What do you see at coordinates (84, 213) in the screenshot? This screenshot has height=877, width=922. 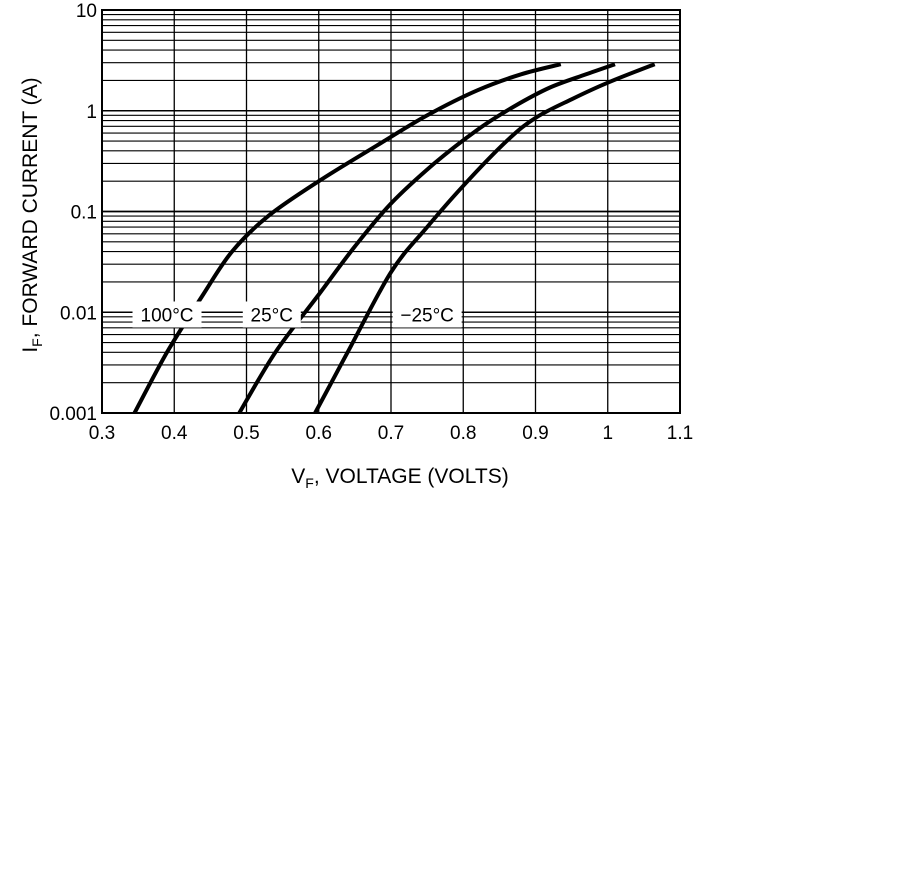 I see `y-tick-label: 0.1` at bounding box center [84, 213].